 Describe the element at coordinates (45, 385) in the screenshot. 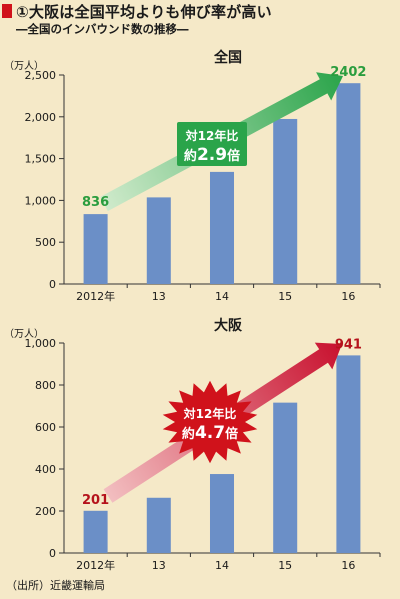

I see `y-tick-label: 800` at that location.